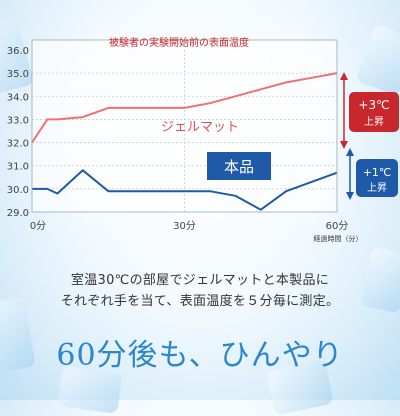 The width and height of the screenshot is (400, 416). I want to click on legend-product: 本品, so click(239, 167).